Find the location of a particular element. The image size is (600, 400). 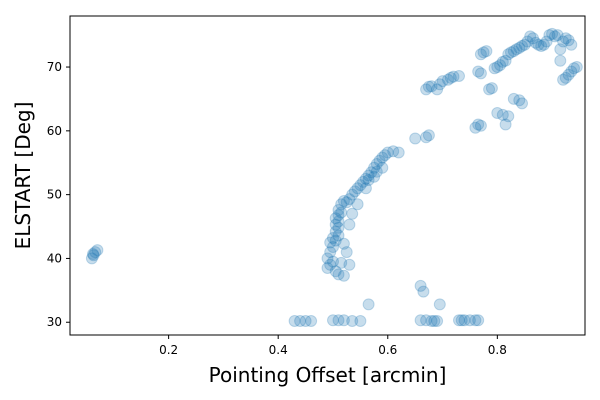

x-tick-label: 0.4 is located at coordinates (278, 350).